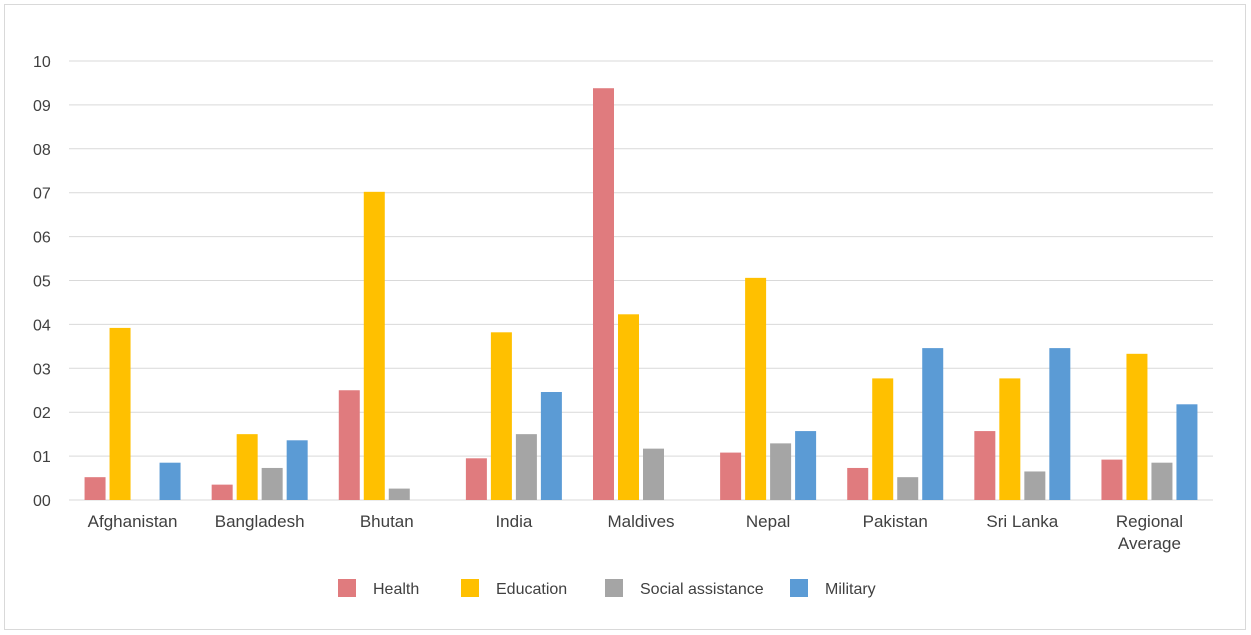 This screenshot has width=1251, height=635. What do you see at coordinates (1022, 521) in the screenshot?
I see `category-label: Sri Lanka` at bounding box center [1022, 521].